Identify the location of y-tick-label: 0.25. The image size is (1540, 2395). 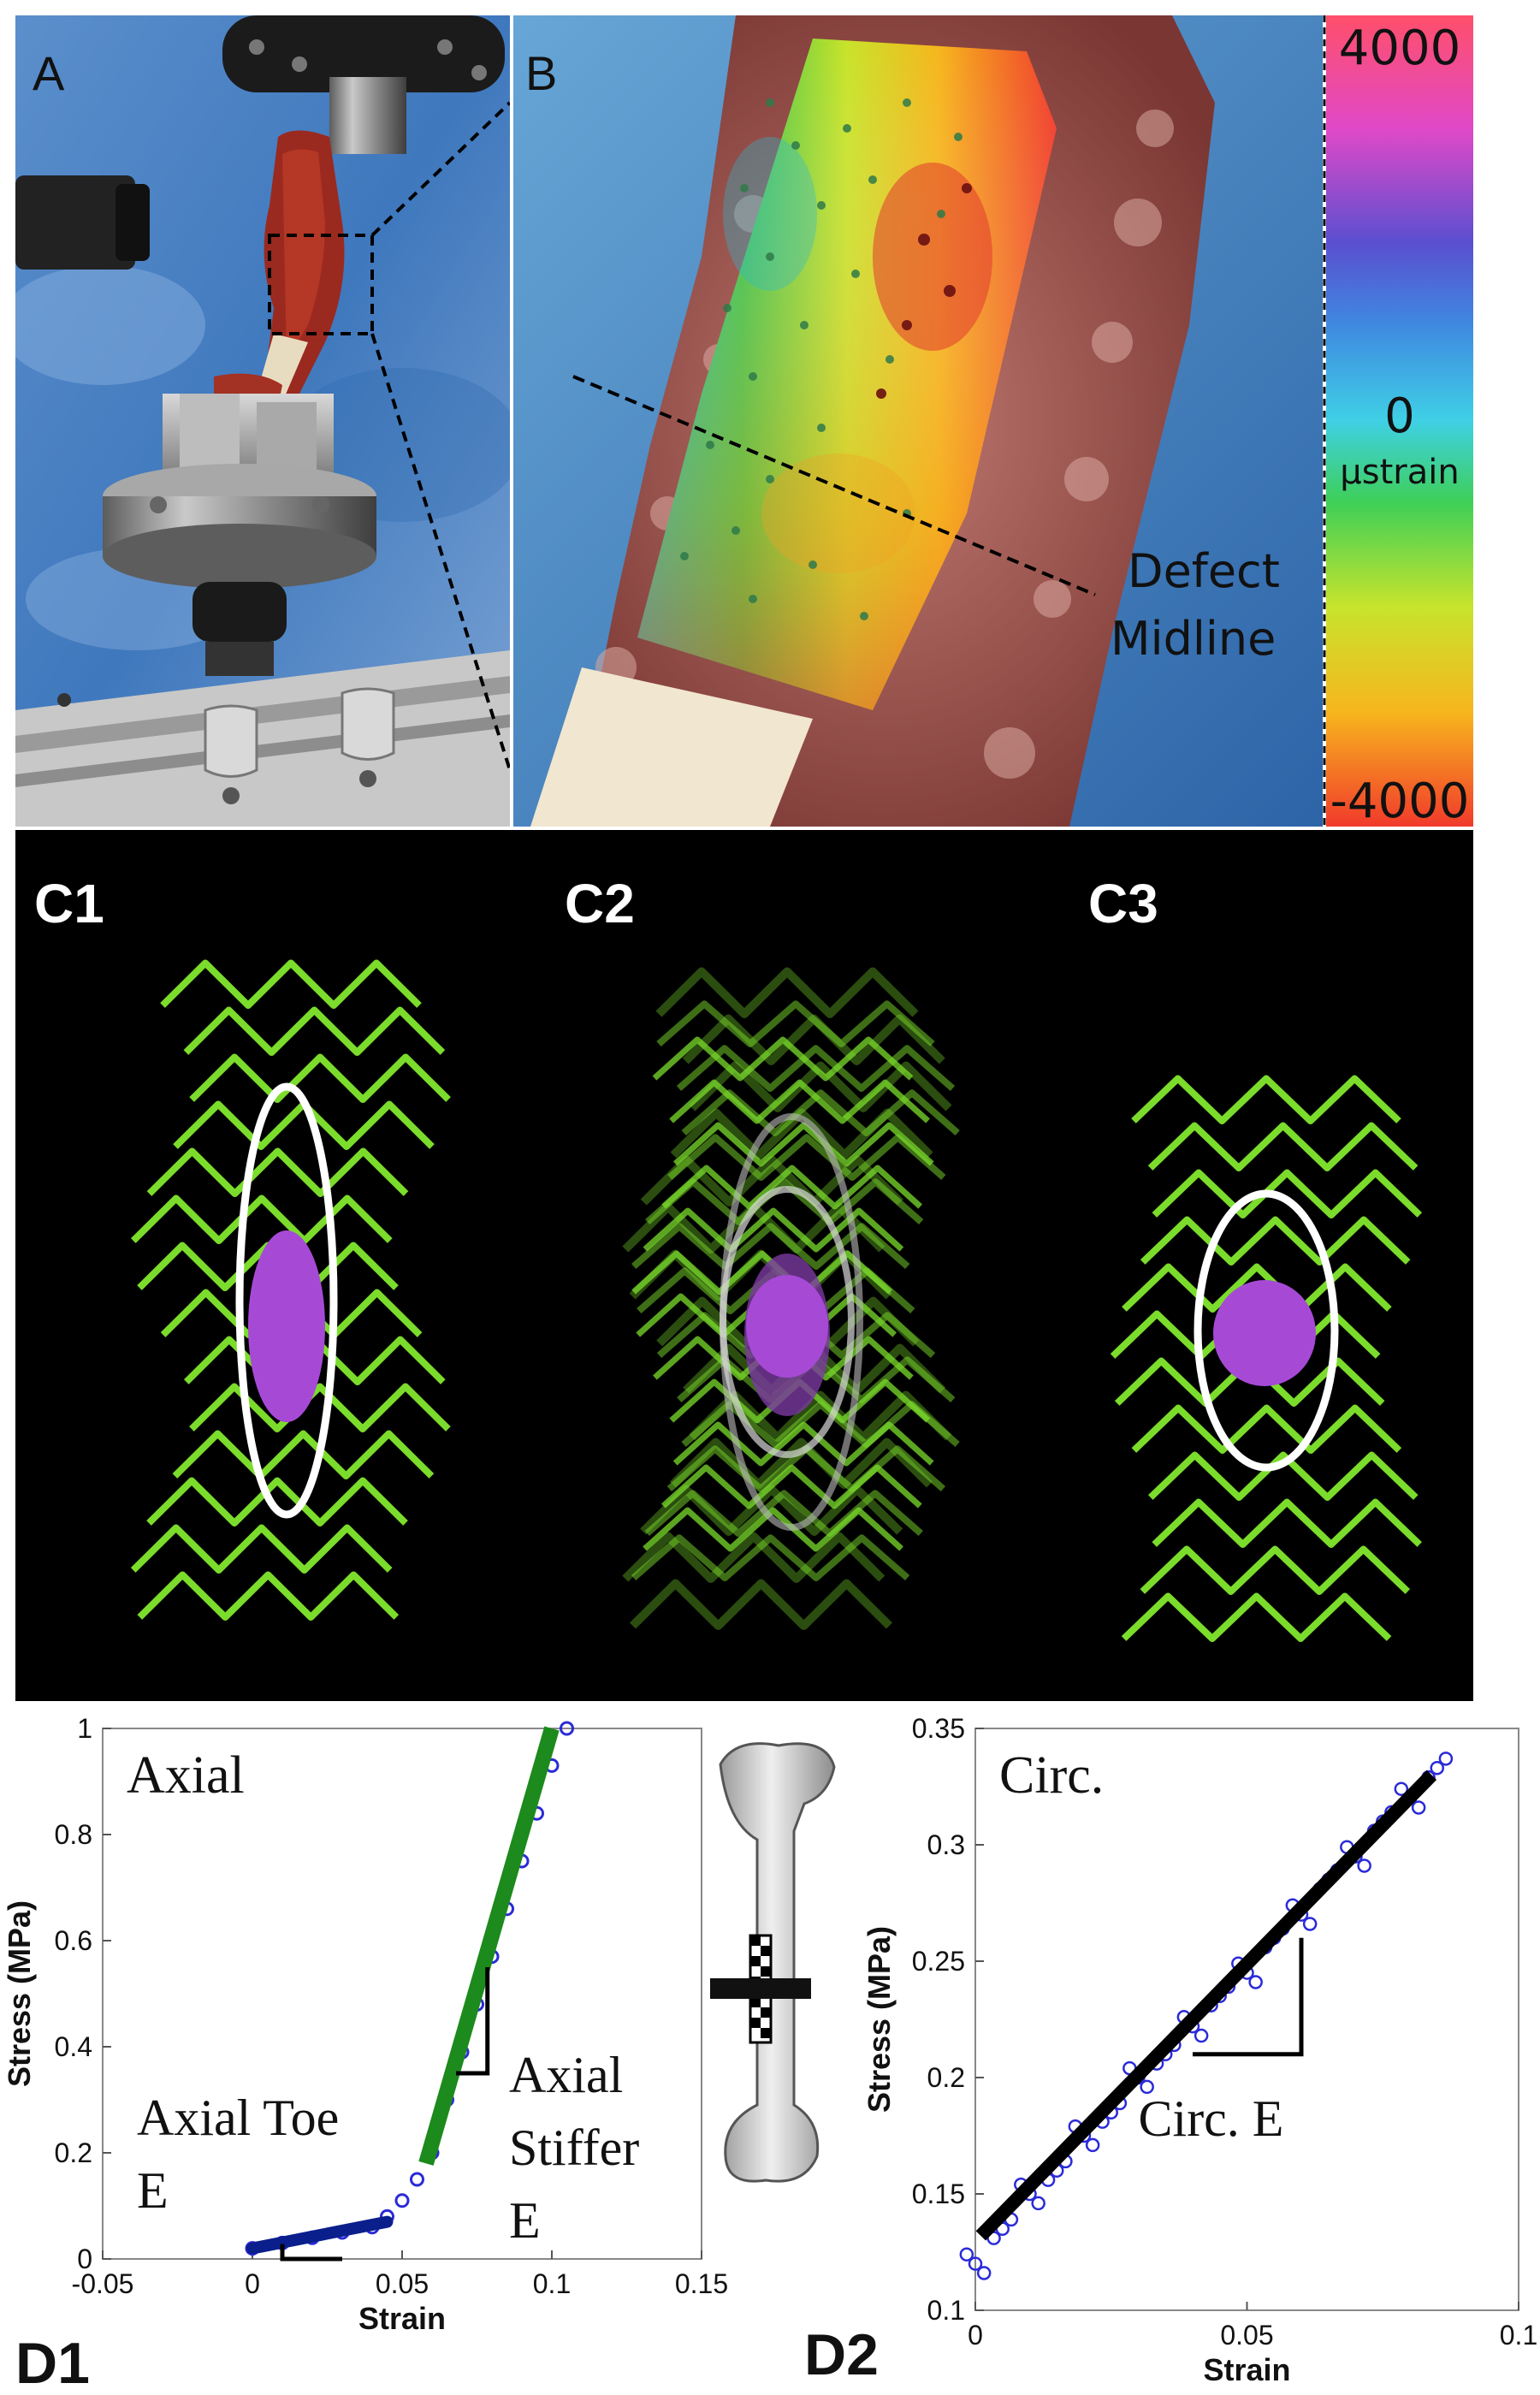
(938, 1961).